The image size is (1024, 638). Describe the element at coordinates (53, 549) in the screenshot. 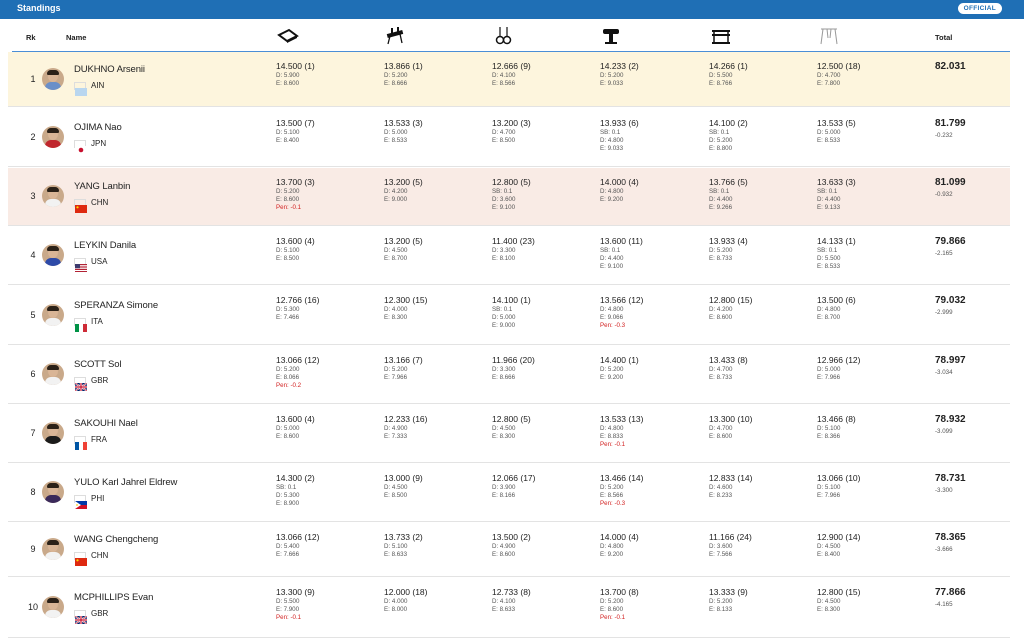

I see `athlete-avatar` at that location.